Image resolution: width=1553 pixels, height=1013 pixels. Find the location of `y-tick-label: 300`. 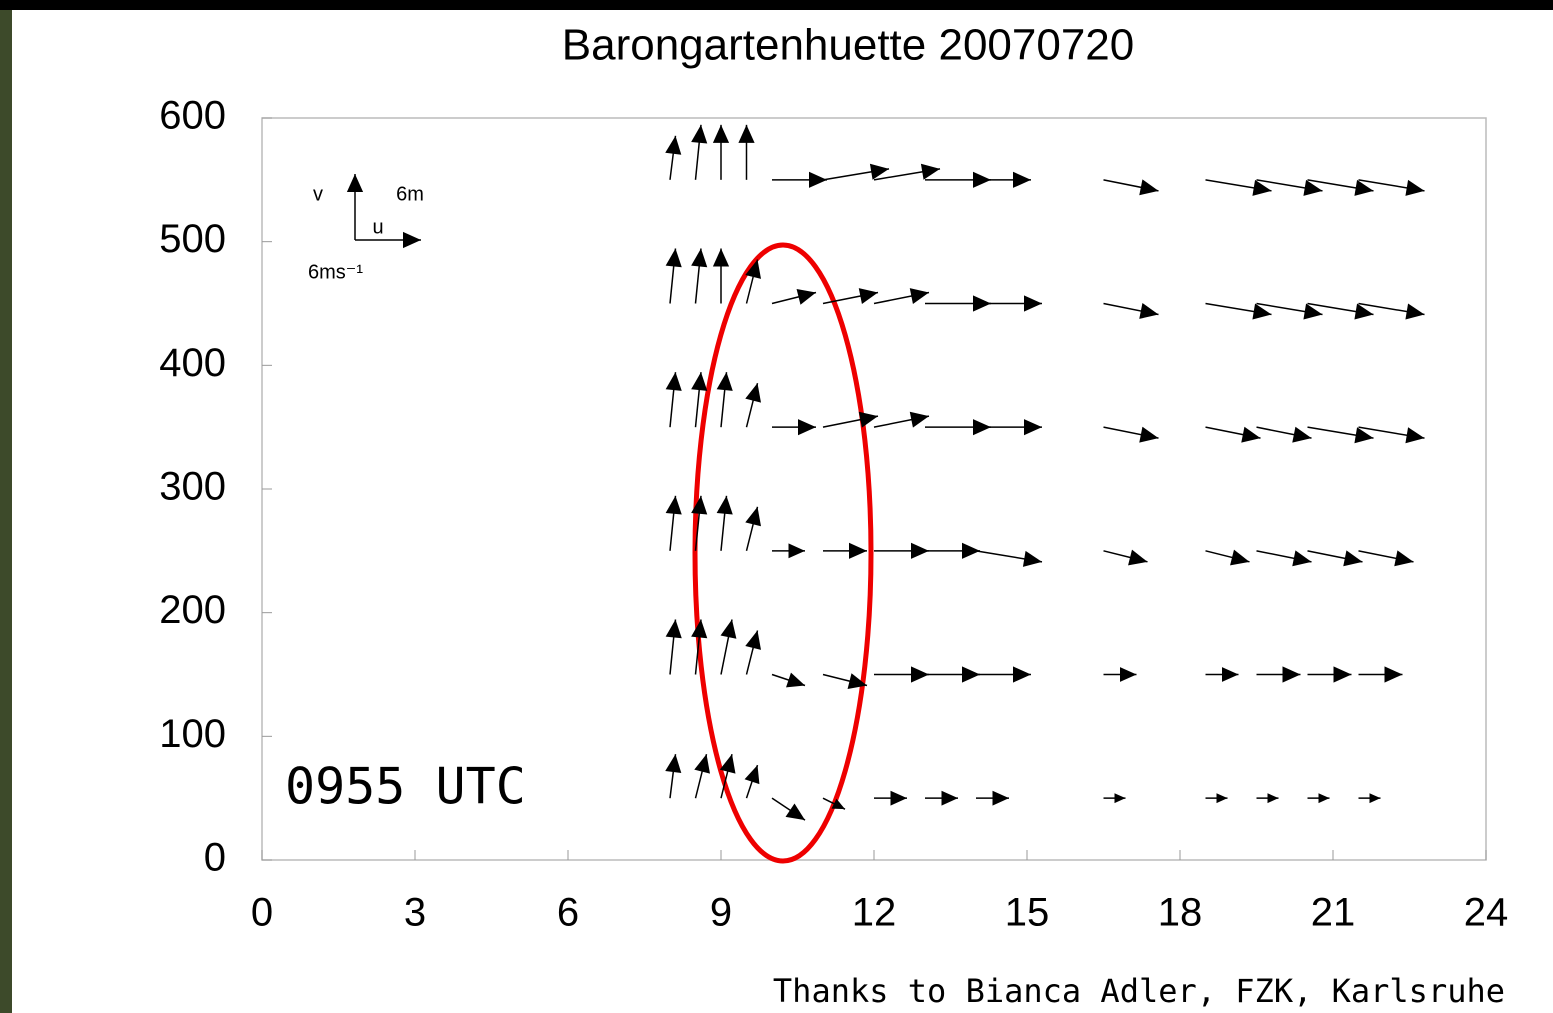

y-tick-label: 300 is located at coordinates (192, 487).